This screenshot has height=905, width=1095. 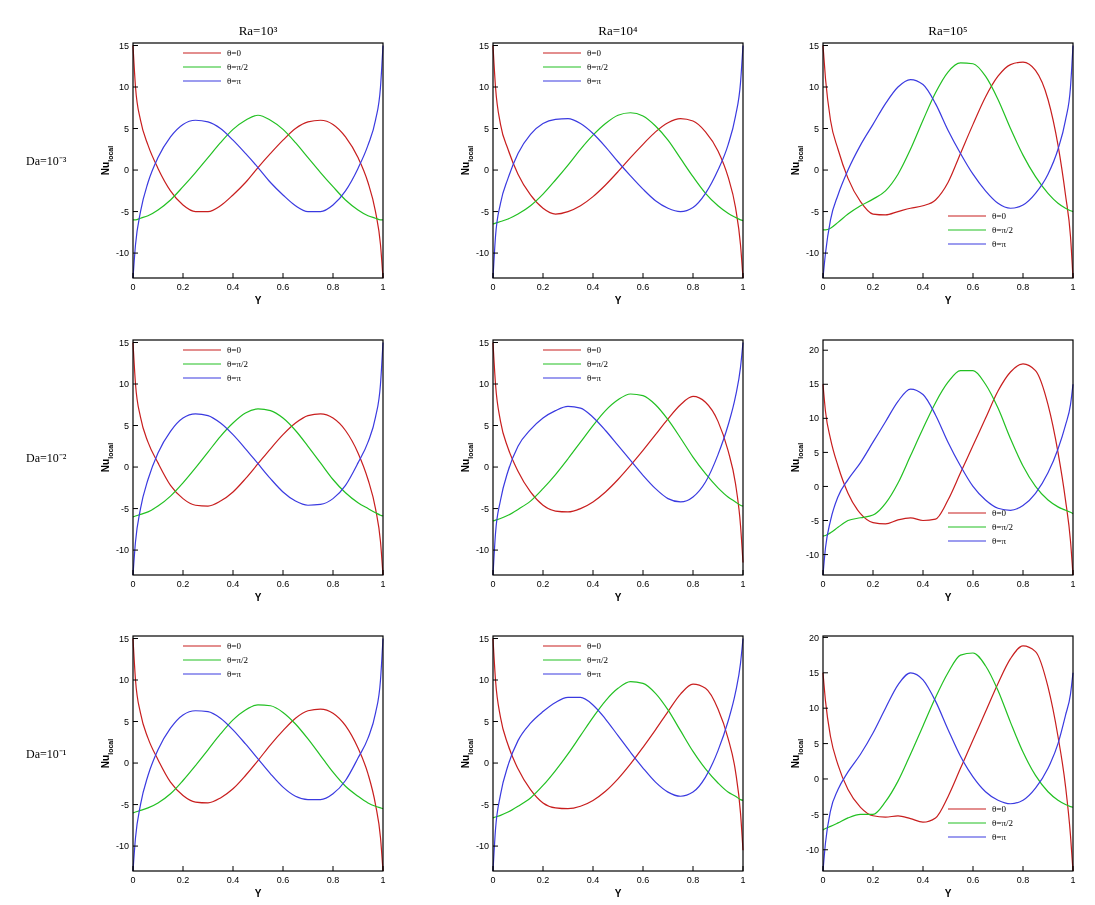 I want to click on text: Da=10⁻¹, so click(x=46, y=753).